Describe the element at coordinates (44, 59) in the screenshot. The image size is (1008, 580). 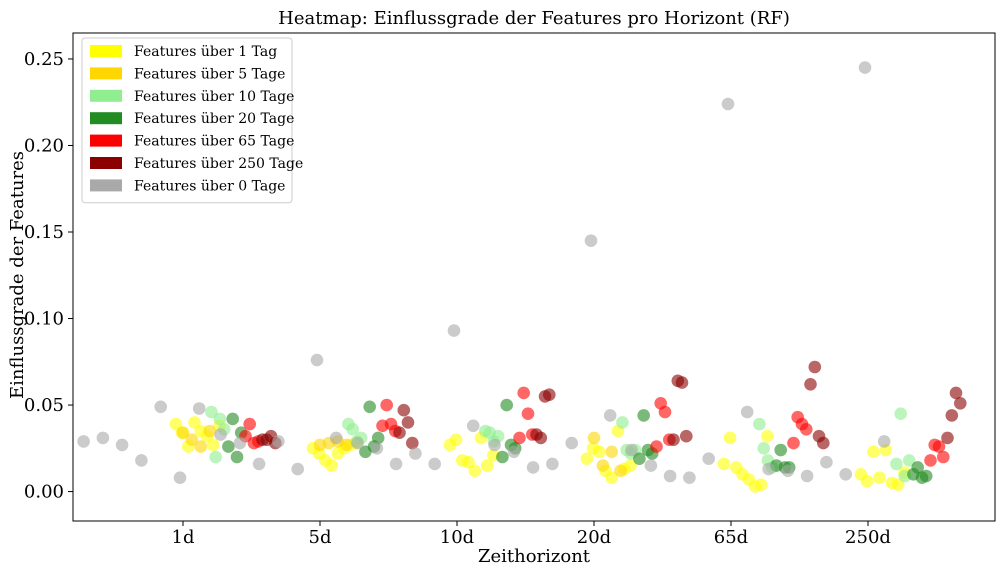
I see `y-tick-label: 0.25` at that location.